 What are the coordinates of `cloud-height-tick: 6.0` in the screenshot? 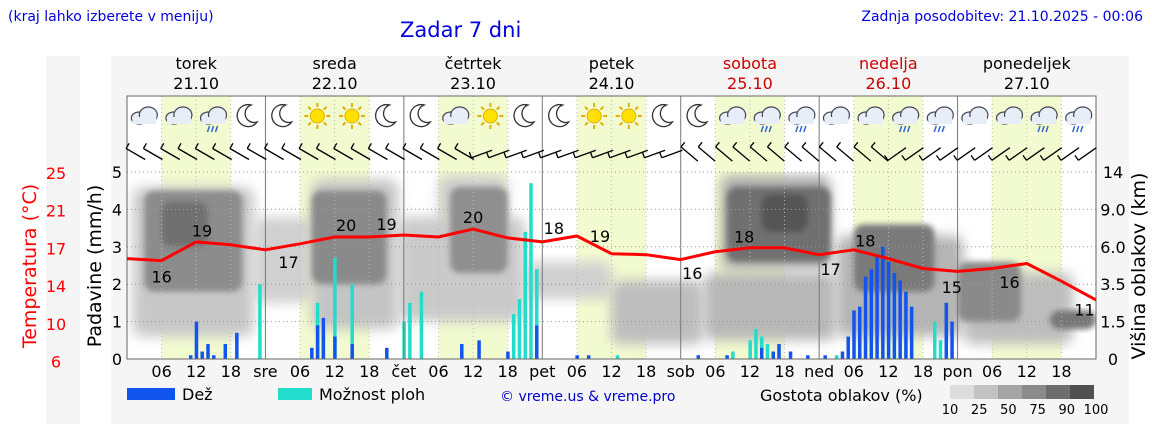 It's located at (1112, 247).